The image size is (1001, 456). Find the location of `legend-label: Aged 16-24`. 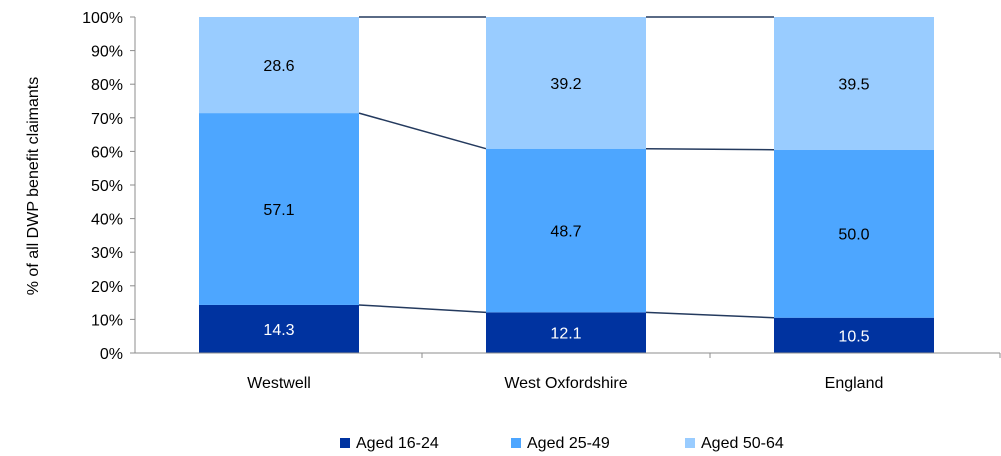

legend-label: Aged 16-24 is located at coordinates (397, 443).